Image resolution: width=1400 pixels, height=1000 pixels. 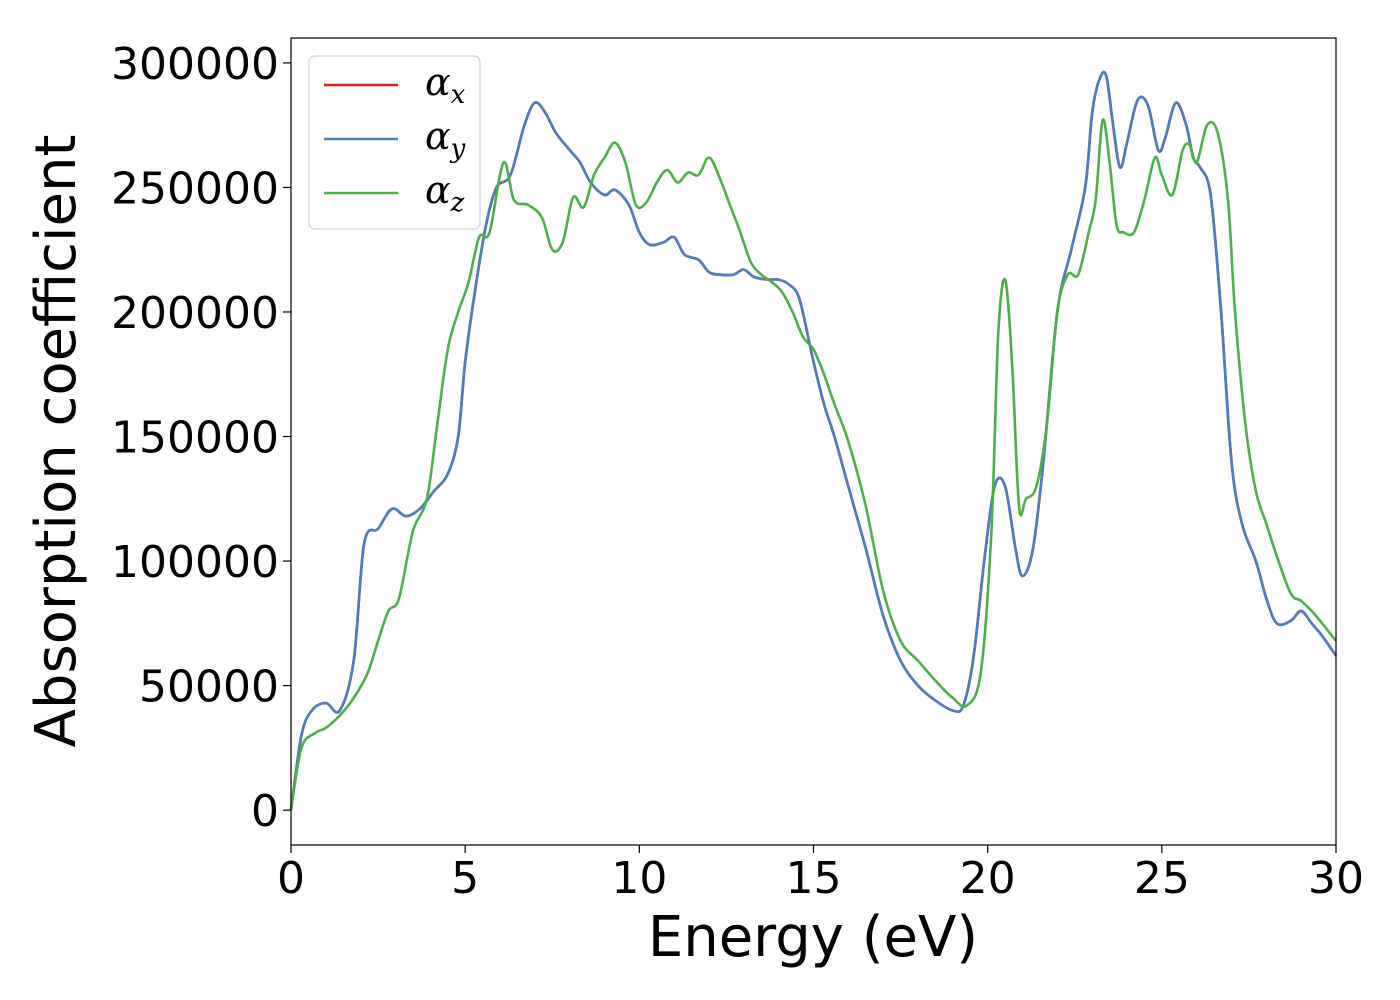 I want to click on x-tick-label: 0, so click(x=291, y=878).